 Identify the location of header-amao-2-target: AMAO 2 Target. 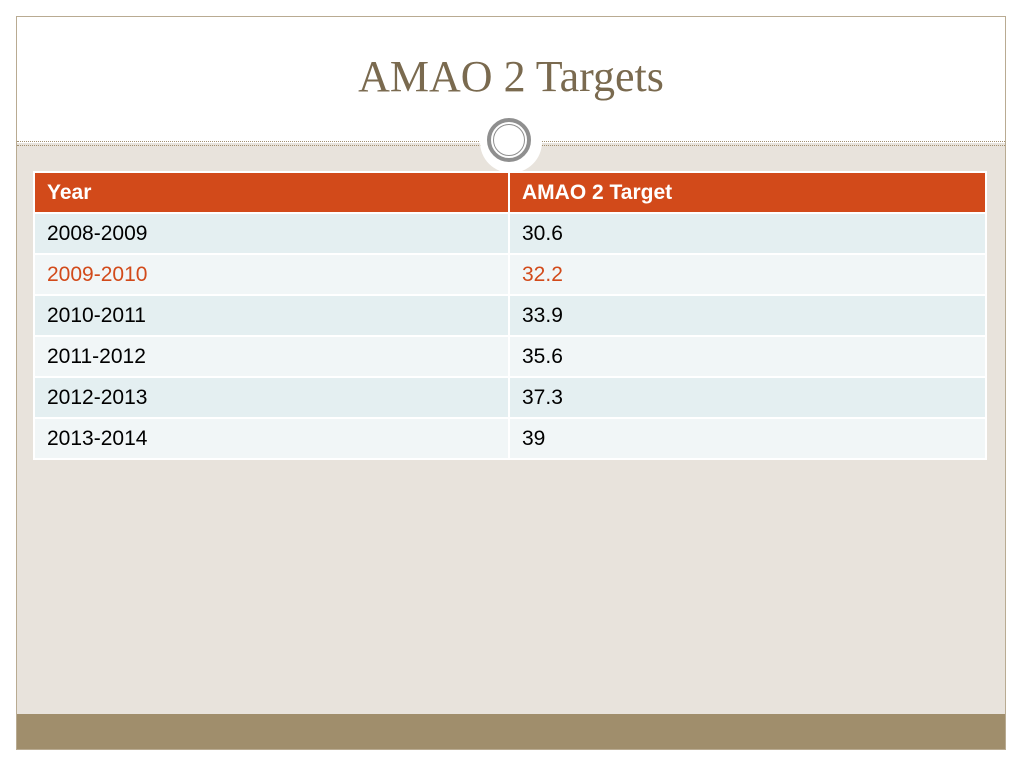
(747, 192).